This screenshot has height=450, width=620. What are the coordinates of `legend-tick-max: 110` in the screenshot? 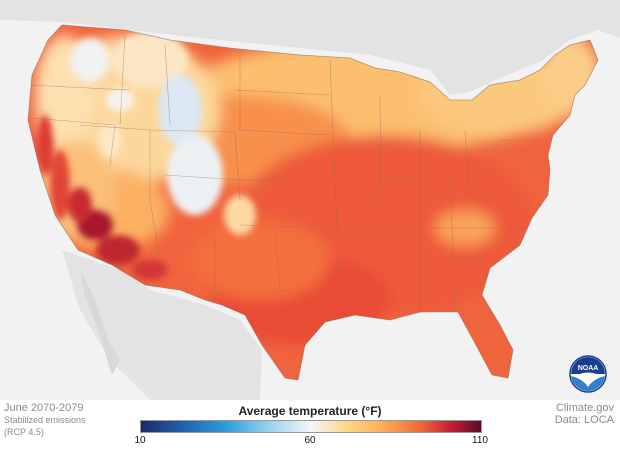 It's located at (480, 440).